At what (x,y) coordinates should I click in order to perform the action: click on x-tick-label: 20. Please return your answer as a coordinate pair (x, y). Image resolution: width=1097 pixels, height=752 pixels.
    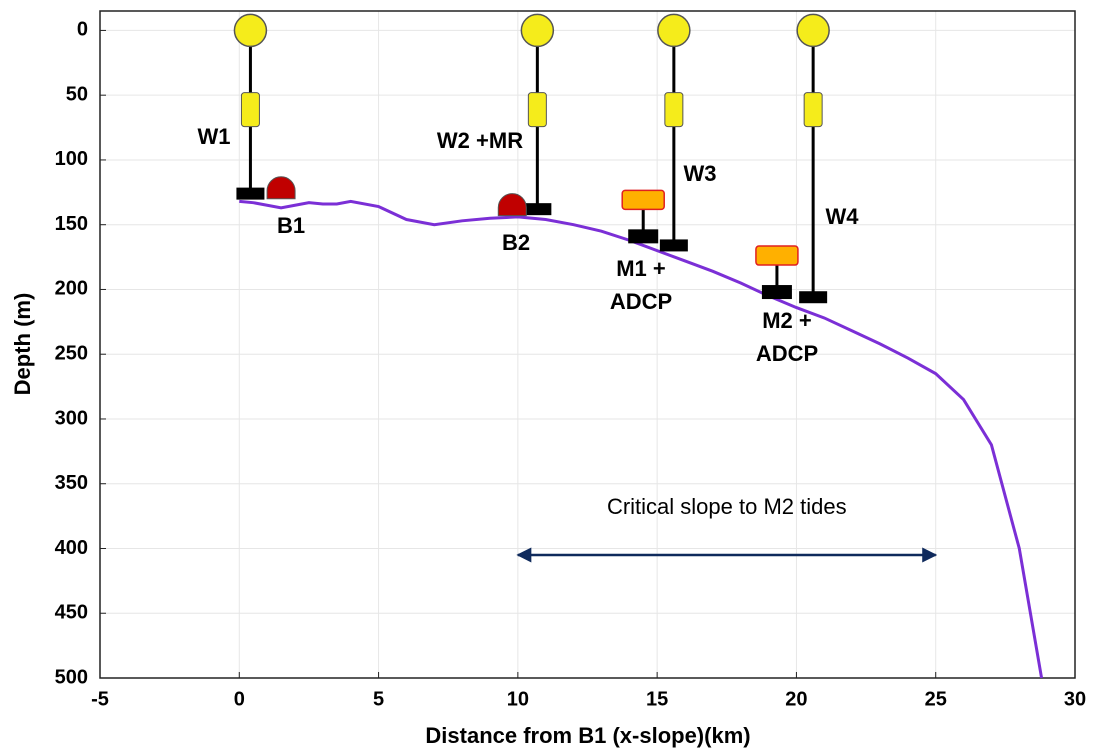
    Looking at the image, I should click on (796, 699).